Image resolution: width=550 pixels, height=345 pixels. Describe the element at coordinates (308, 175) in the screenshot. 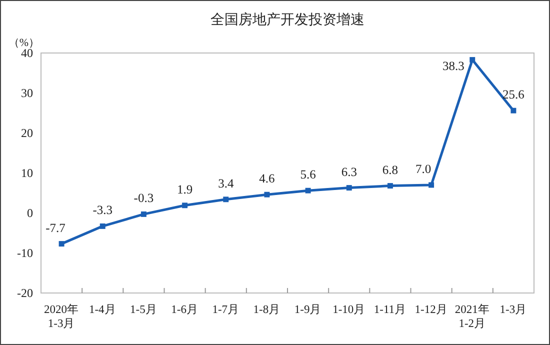

I see `data-label: 5.6` at that location.